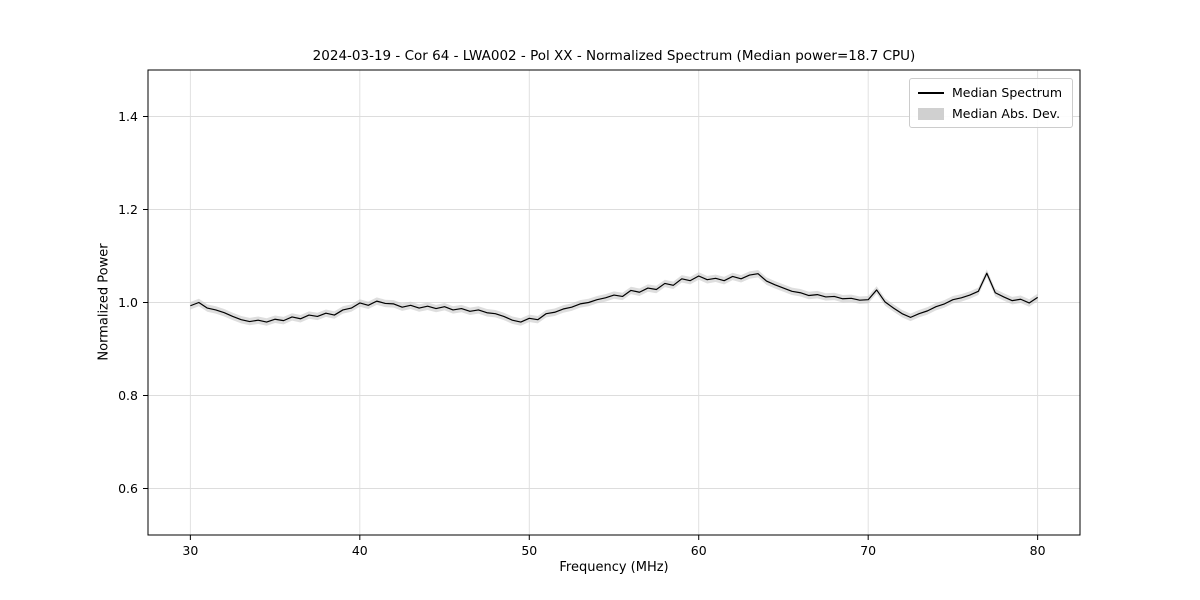 Image resolution: width=1200 pixels, height=600 pixels. I want to click on x-axis-label: Frequency (MHz), so click(614, 567).